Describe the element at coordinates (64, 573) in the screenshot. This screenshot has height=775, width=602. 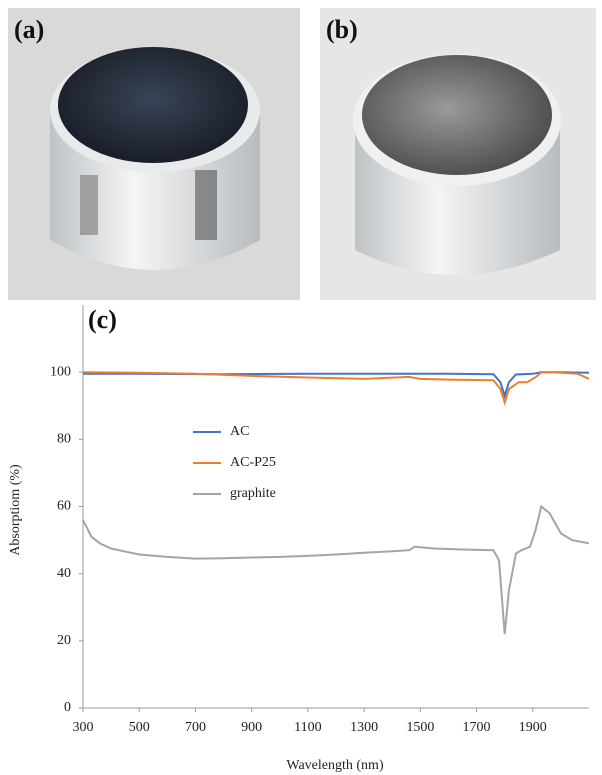
I see `y-tick-label: 40` at that location.